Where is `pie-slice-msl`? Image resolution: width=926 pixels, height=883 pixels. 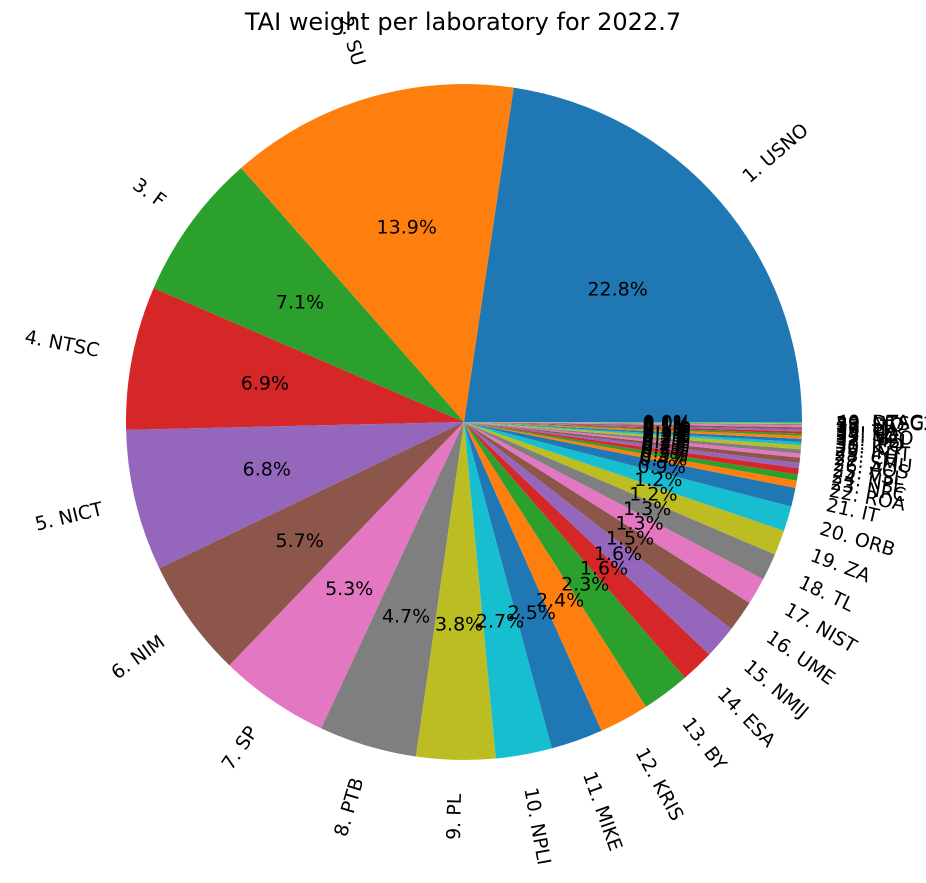 pie-slice-msl is located at coordinates (633, 430).